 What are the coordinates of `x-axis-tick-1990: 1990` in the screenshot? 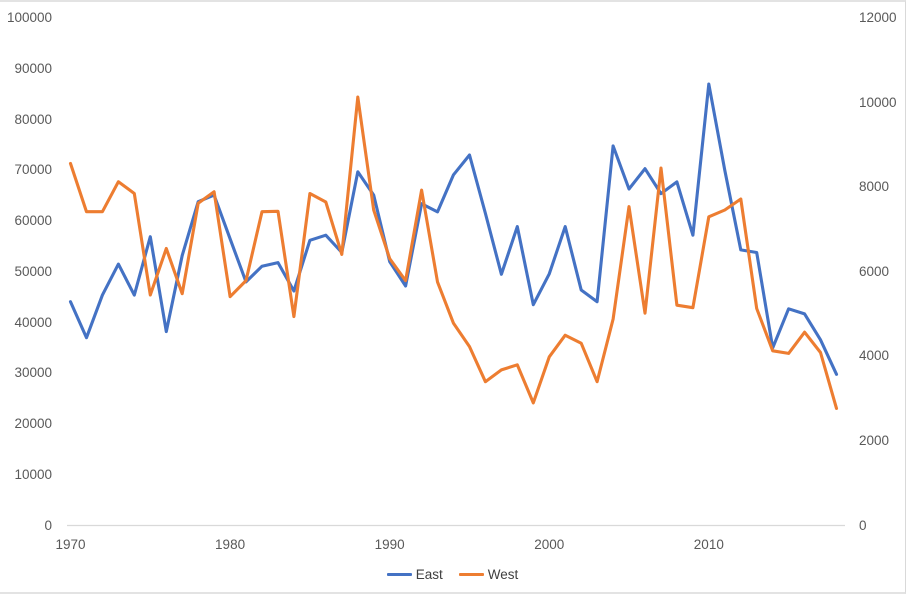 It's located at (389, 544).